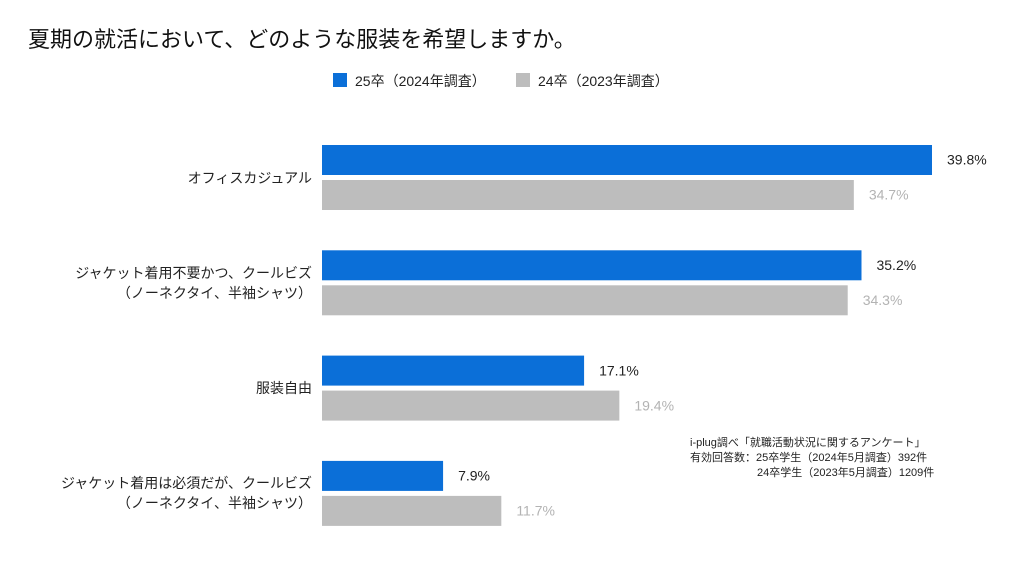 This screenshot has height=562, width=1024. Describe the element at coordinates (420, 81) in the screenshot. I see `legend-label: 25卒（2024年調査）` at that location.